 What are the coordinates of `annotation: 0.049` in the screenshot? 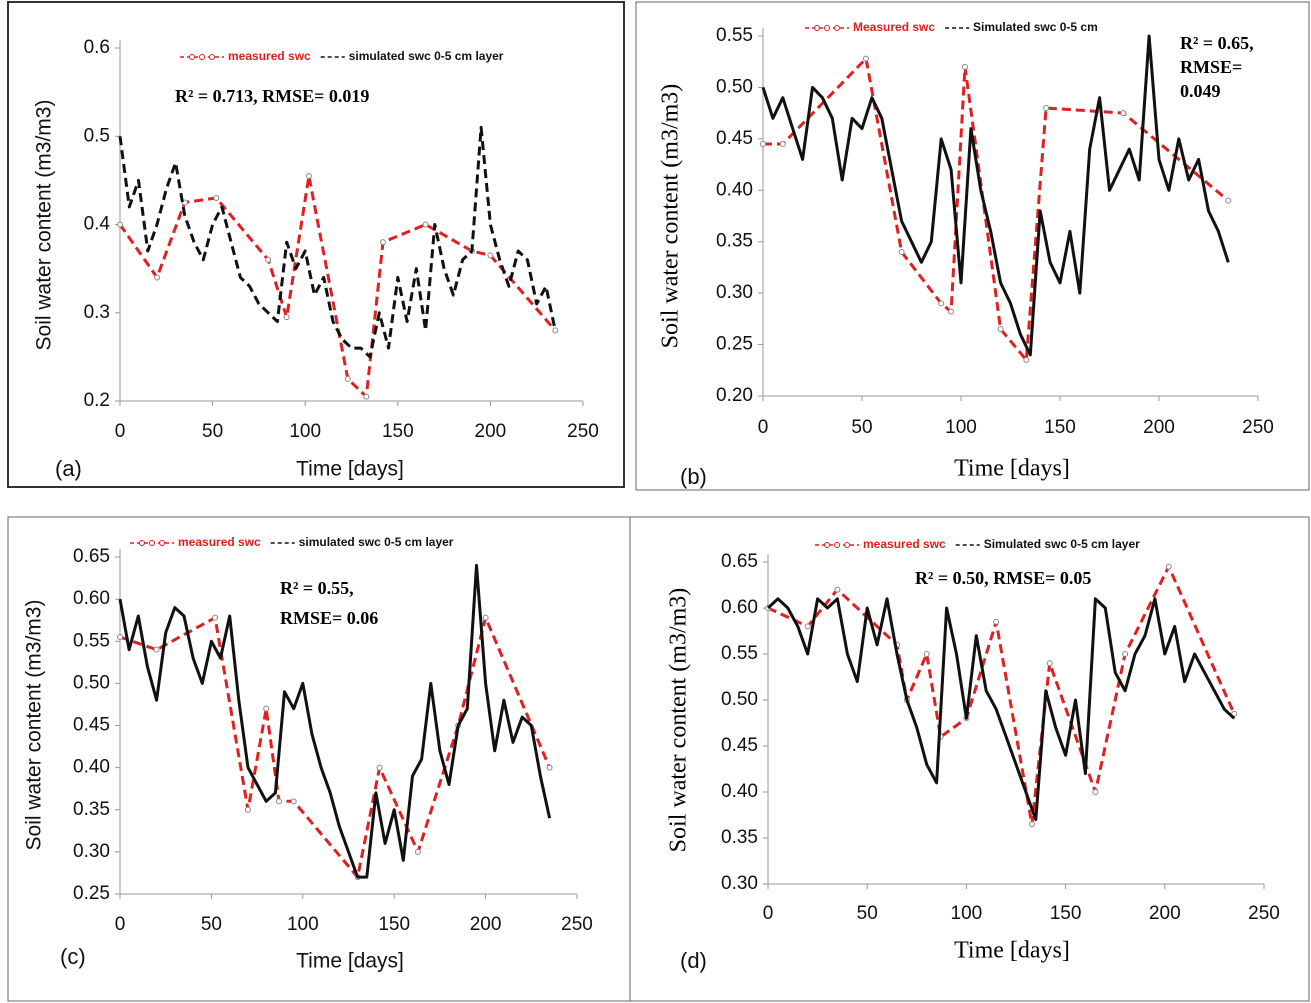 It's located at (1200, 91).